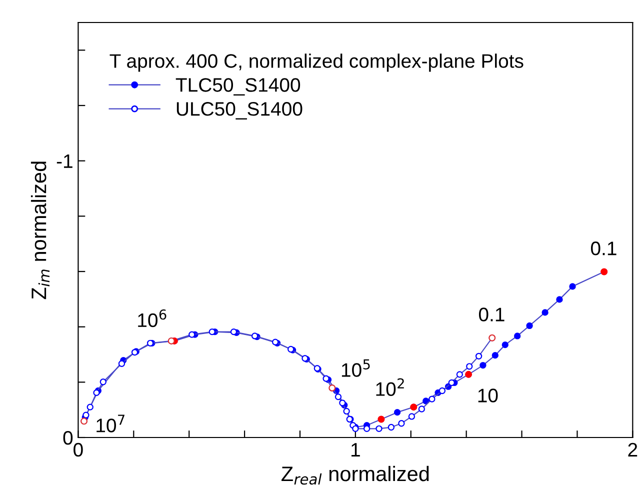  What do you see at coordinates (317, 63) in the screenshot?
I see `legend-title: T aprox. 400 C, normalized complex-plane Plots` at bounding box center [317, 63].